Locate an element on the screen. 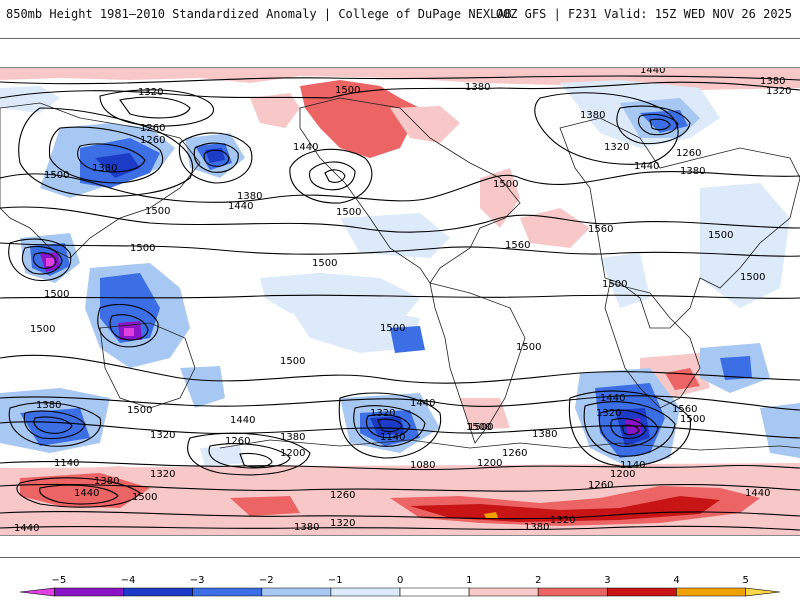 This screenshot has width=800, height=604. colorbar-tick-labels: −5 −4 −3 −2 −1 0 1 2 3 4 5 is located at coordinates (400, 580).